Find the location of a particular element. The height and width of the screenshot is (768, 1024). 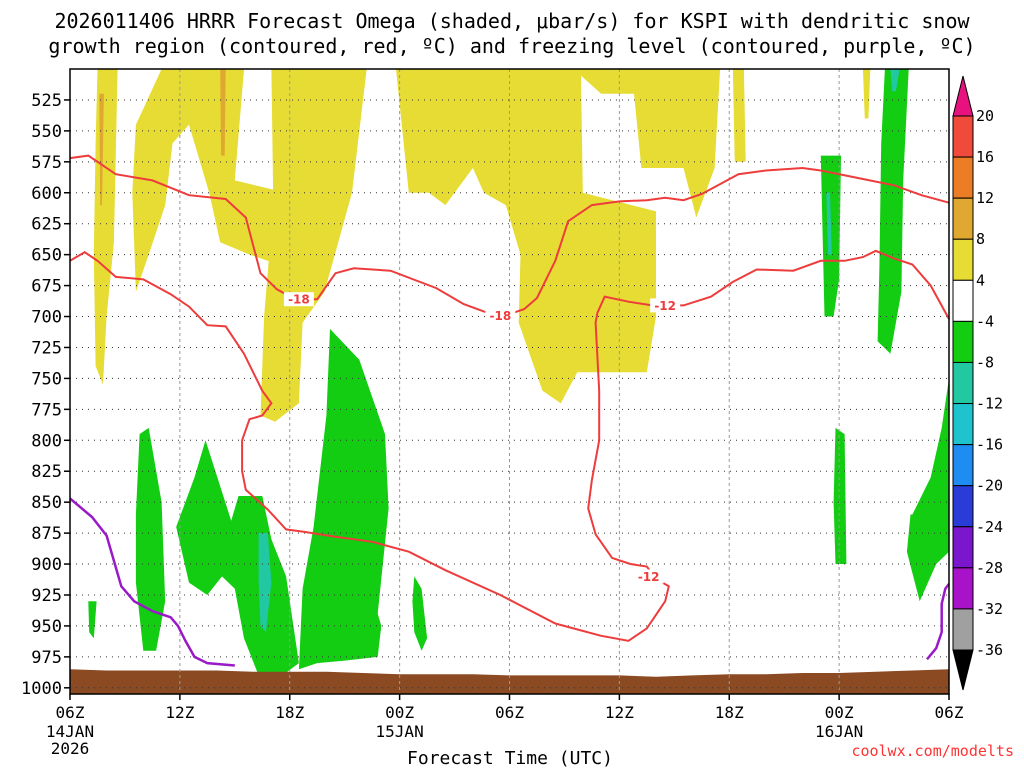

y-tick-label: 1000 is located at coordinates (41, 689).